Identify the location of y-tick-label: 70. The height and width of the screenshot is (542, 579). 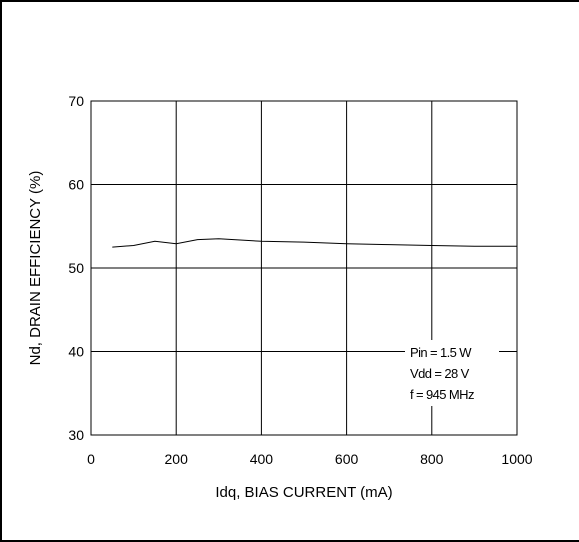
(76, 101).